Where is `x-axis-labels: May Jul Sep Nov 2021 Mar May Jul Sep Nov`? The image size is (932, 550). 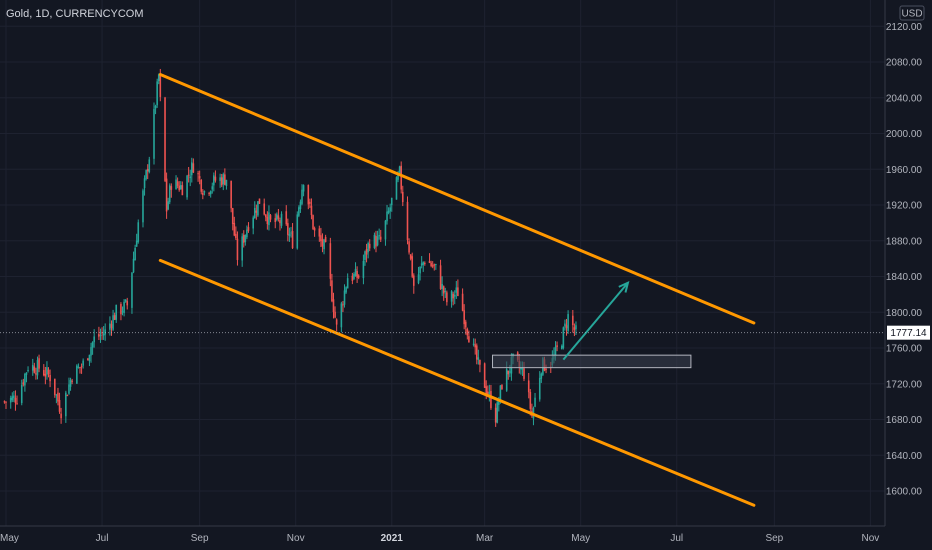 x-axis-labels: May Jul Sep Nov 2021 Mar May Jul Sep Nov is located at coordinates (439, 538).